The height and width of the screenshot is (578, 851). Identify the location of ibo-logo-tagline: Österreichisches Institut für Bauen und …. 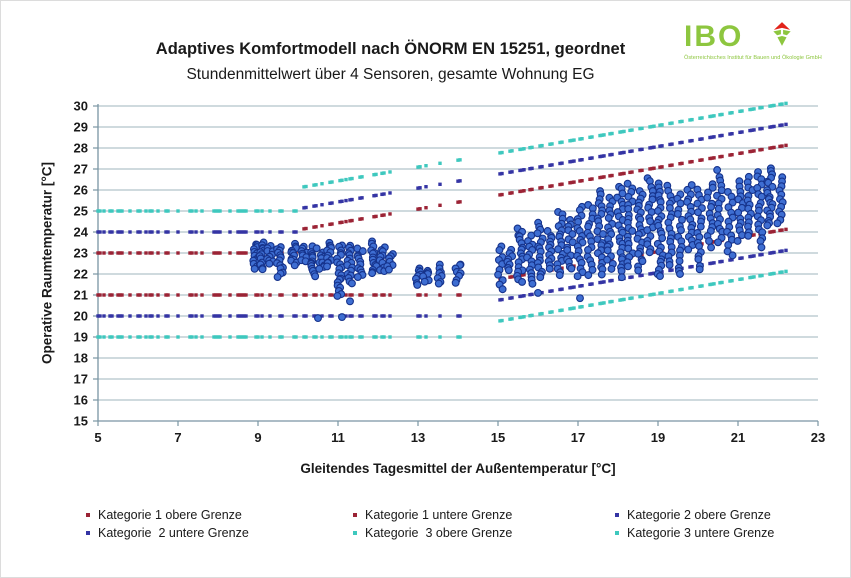
(753, 58).